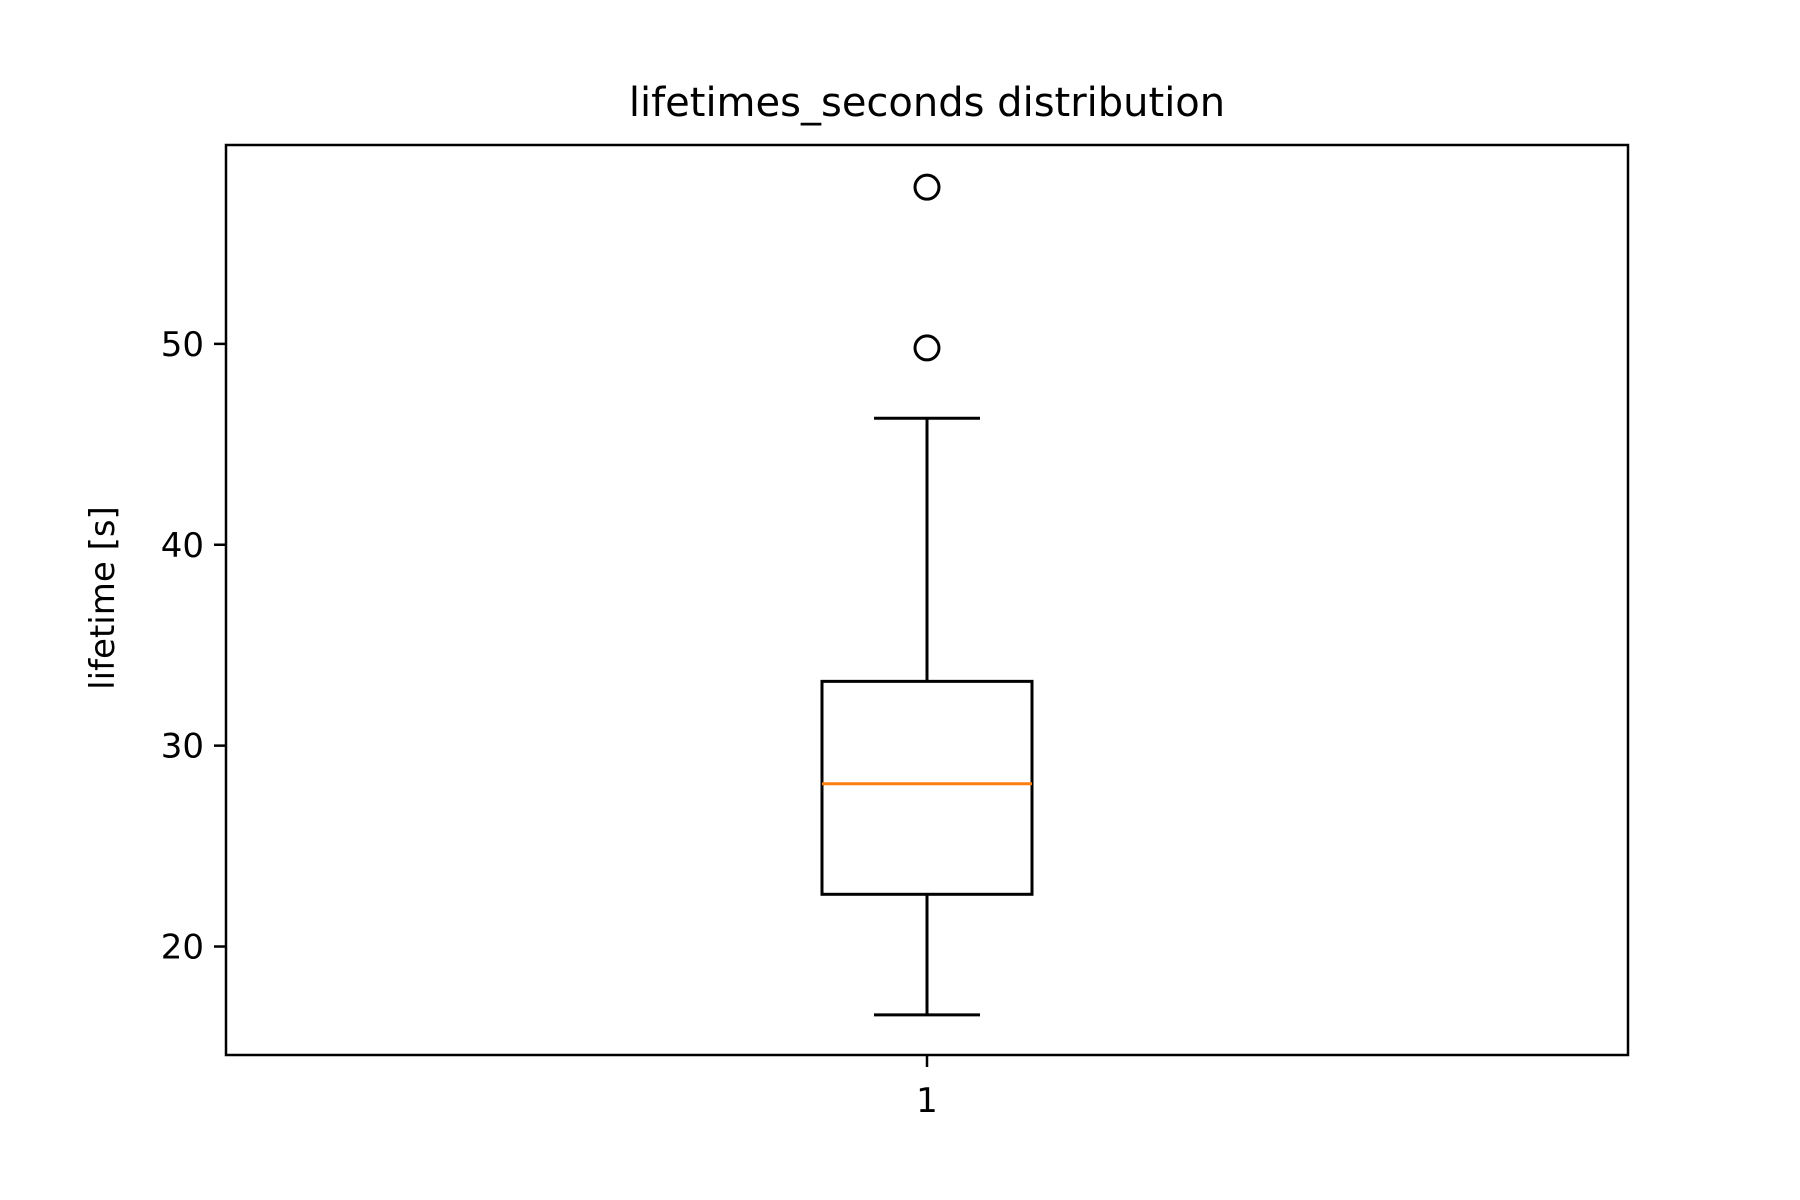  I want to click on x-tick-label: 1, so click(927, 1101).